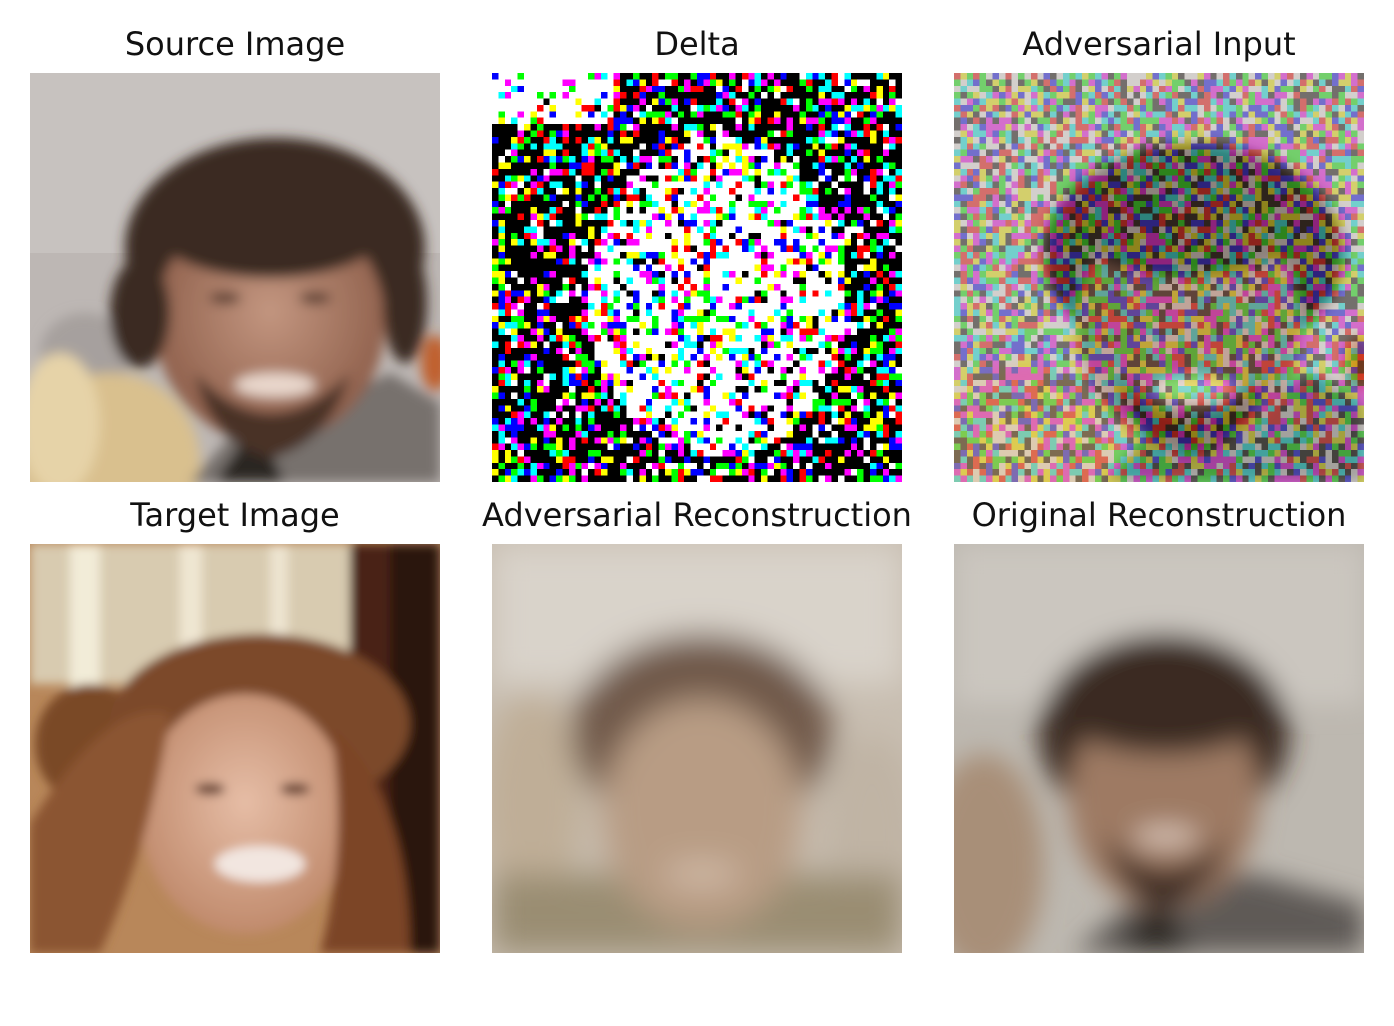 Image resolution: width=1394 pixels, height=1026 pixels. Describe the element at coordinates (235, 748) in the screenshot. I see `target-image` at that location.